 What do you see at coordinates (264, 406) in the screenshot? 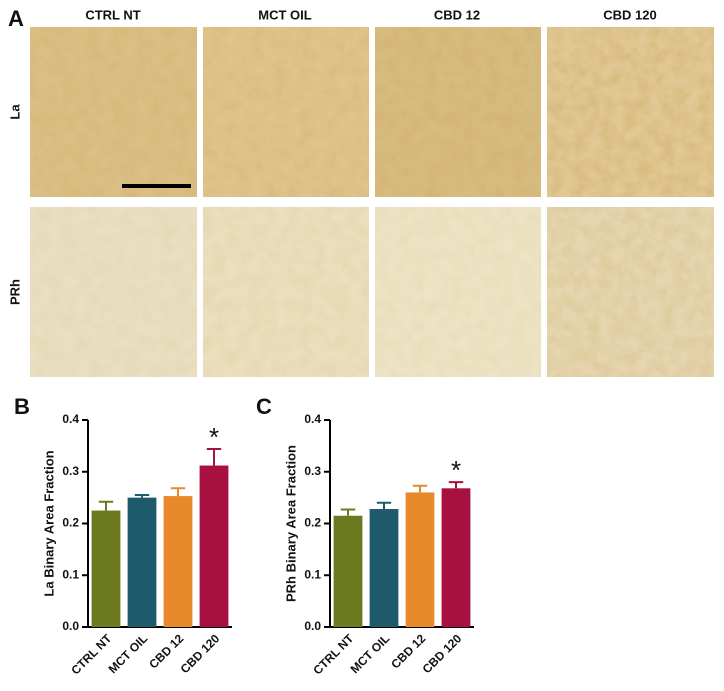
I see `panel-label: C` at bounding box center [264, 406].